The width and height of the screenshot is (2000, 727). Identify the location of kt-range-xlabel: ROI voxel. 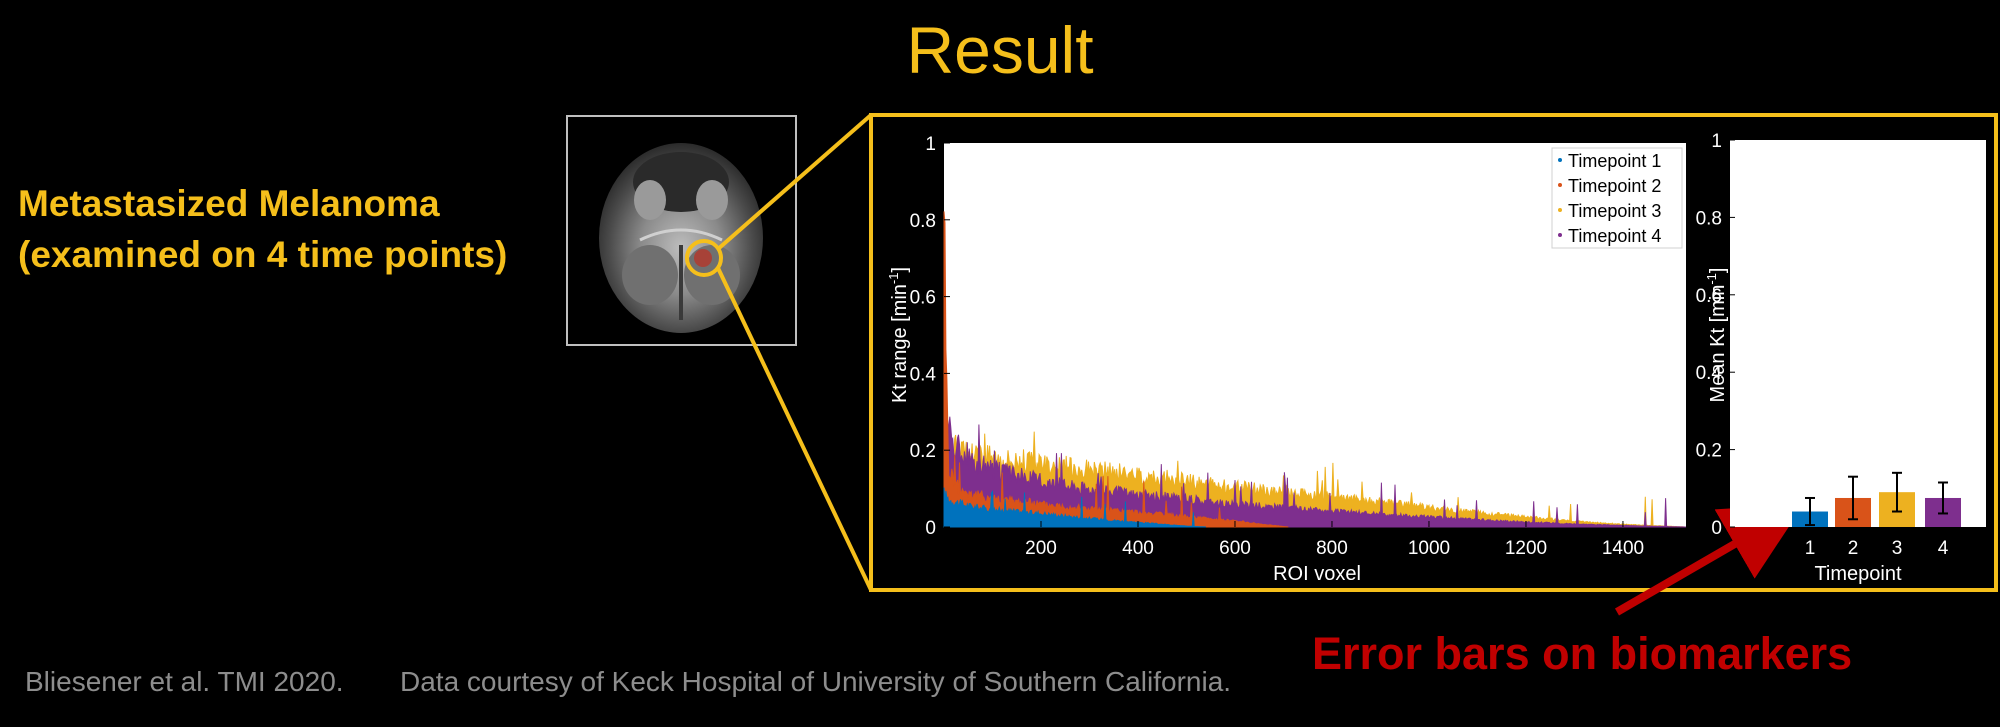
(1317, 574).